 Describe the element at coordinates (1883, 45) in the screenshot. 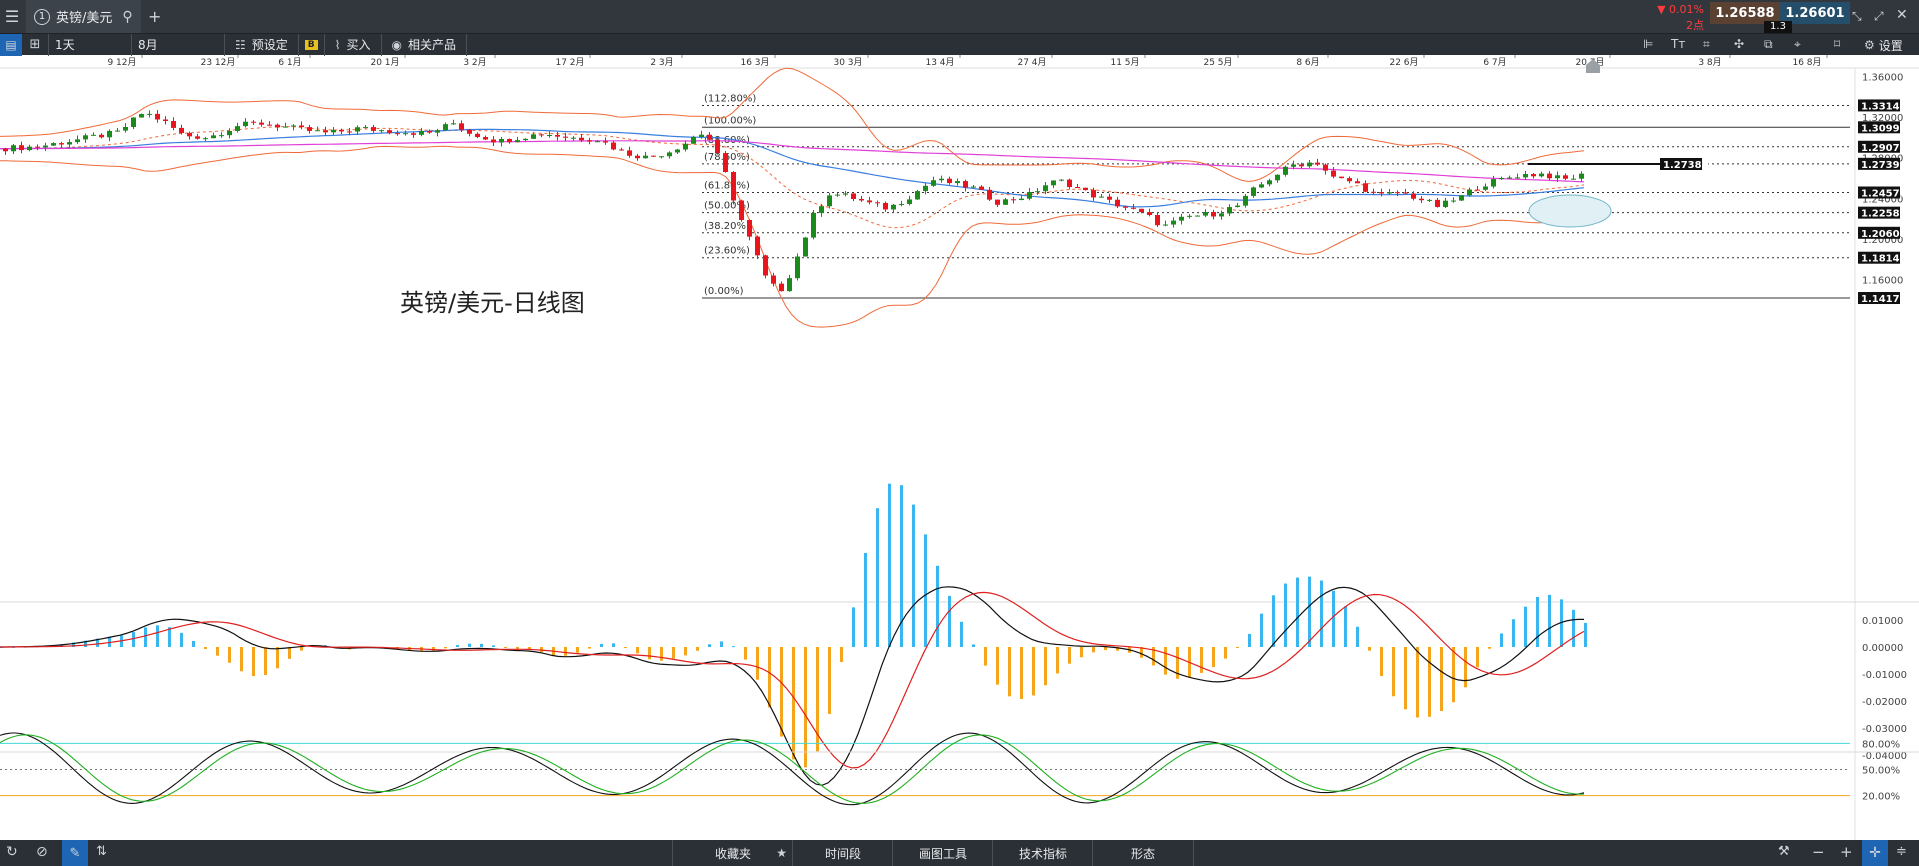

I see `settings-button: ⚙ 设置` at that location.